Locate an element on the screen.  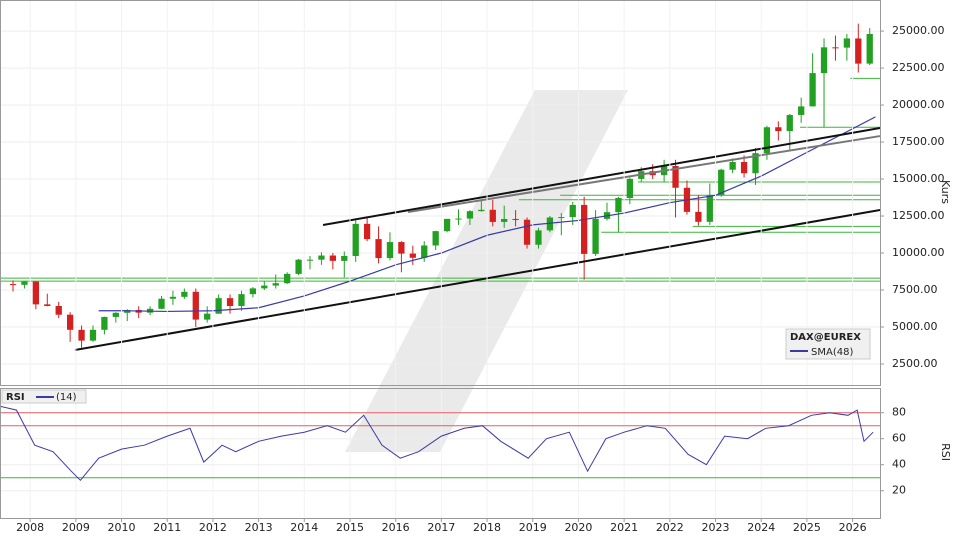
x-tick-label: 2013 is located at coordinates (259, 527).